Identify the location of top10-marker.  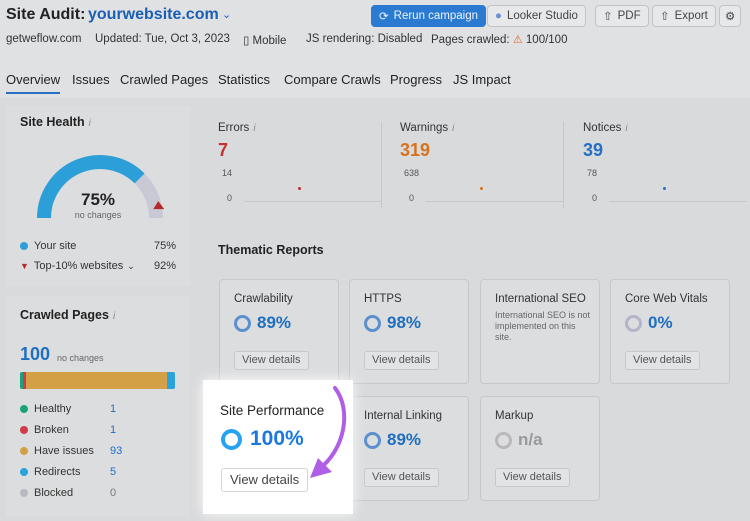
(159, 205).